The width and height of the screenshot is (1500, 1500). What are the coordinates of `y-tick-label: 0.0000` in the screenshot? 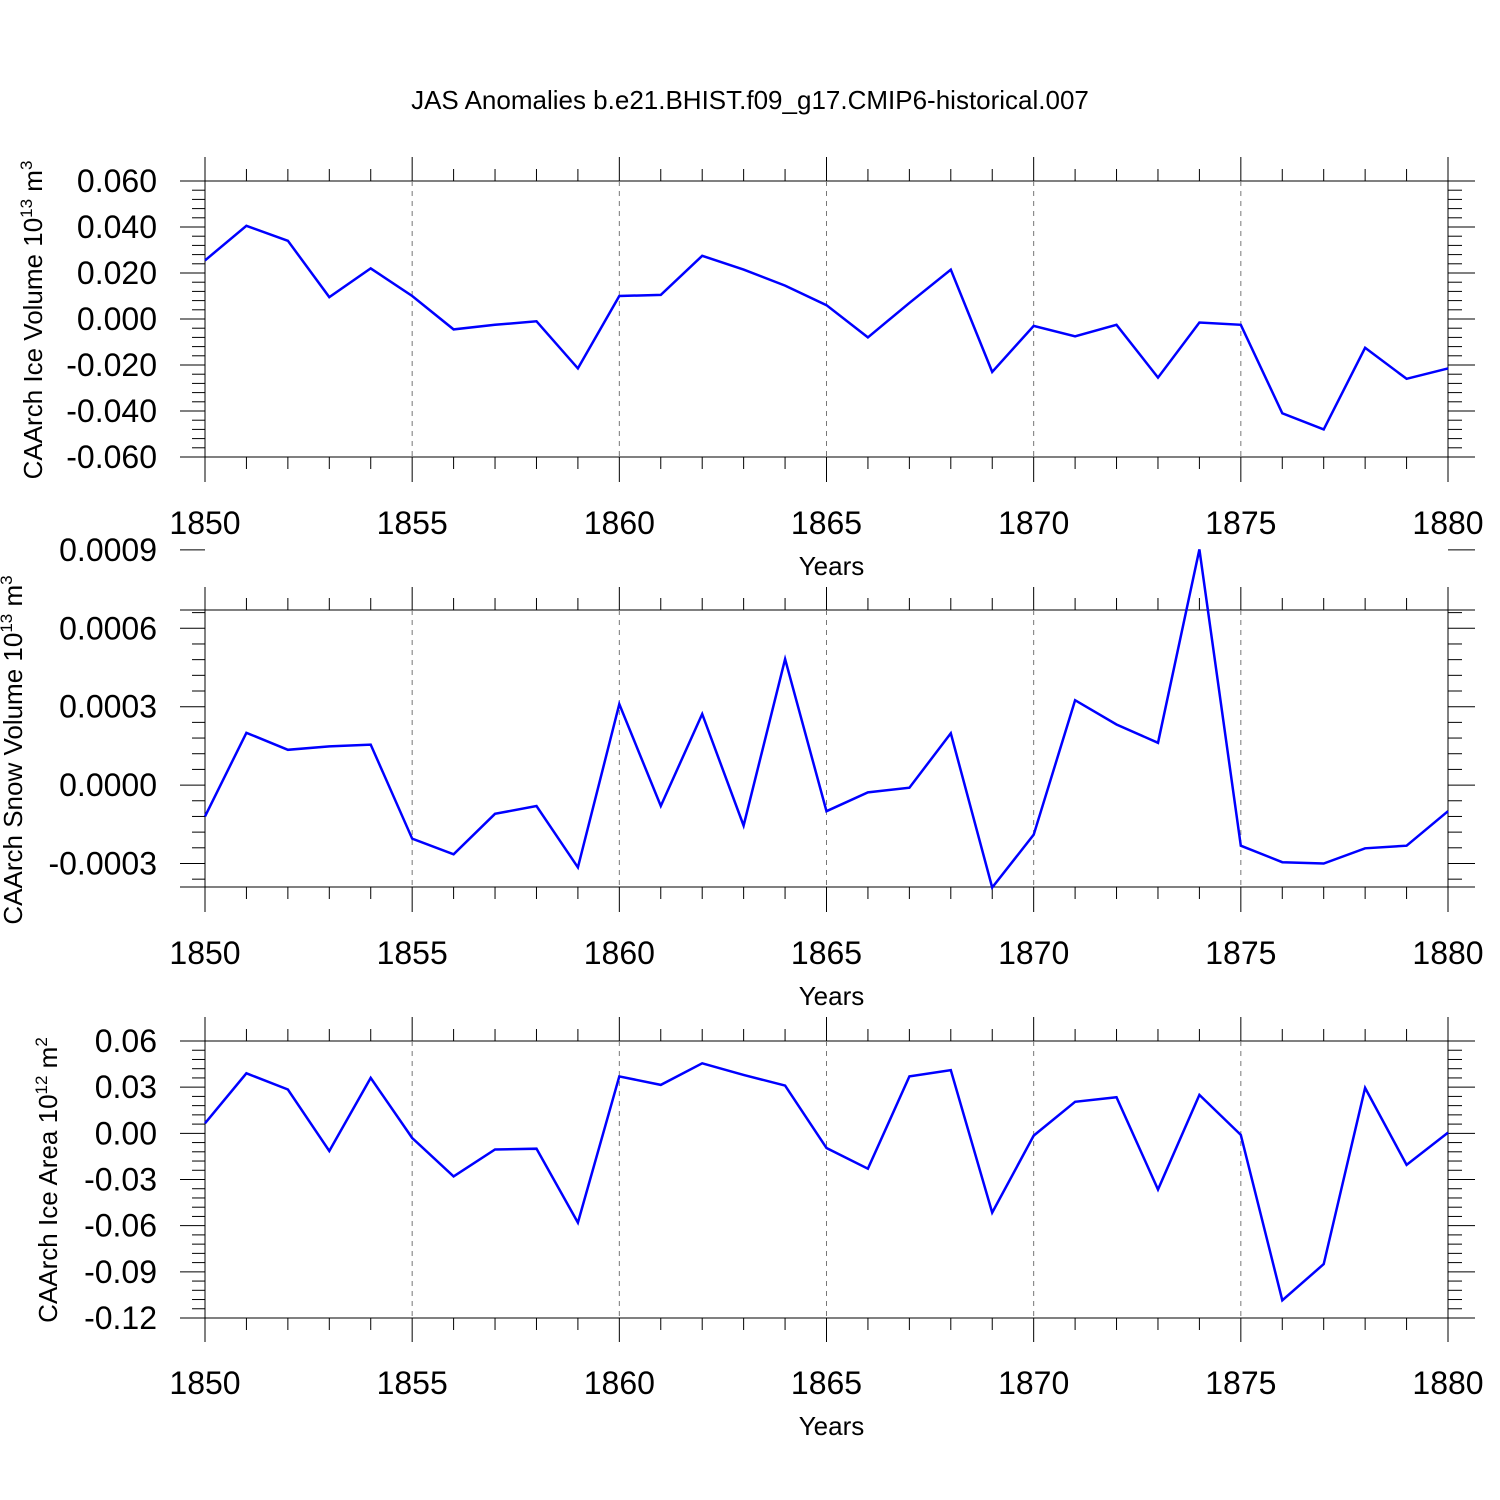 It's located at (108, 785).